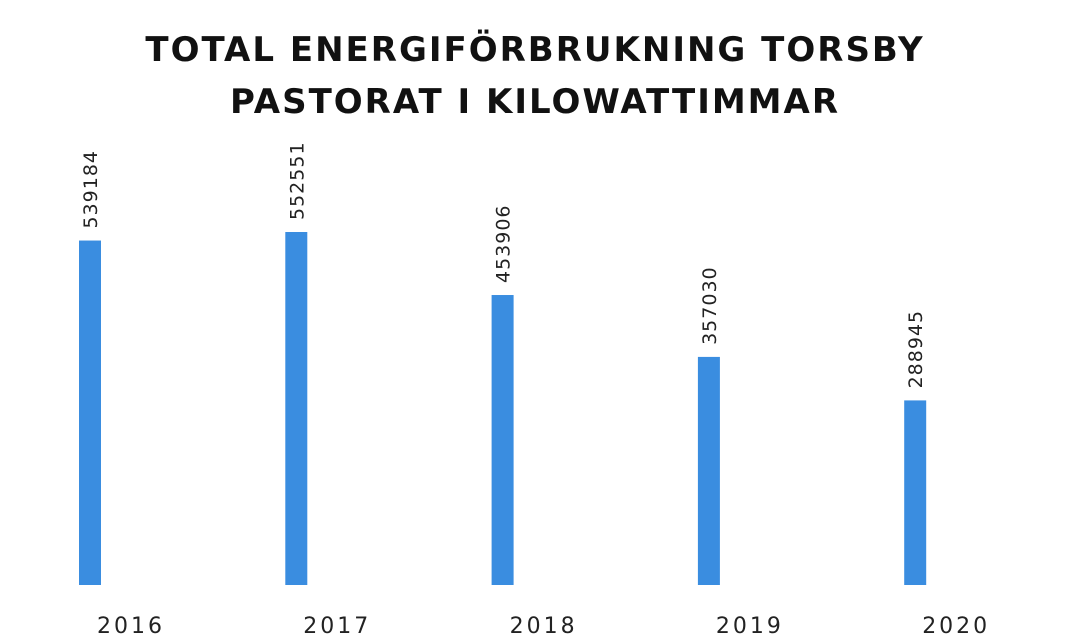 The image size is (1086, 641). Describe the element at coordinates (337, 626) in the screenshot. I see `x-tick-label: 2017` at that location.